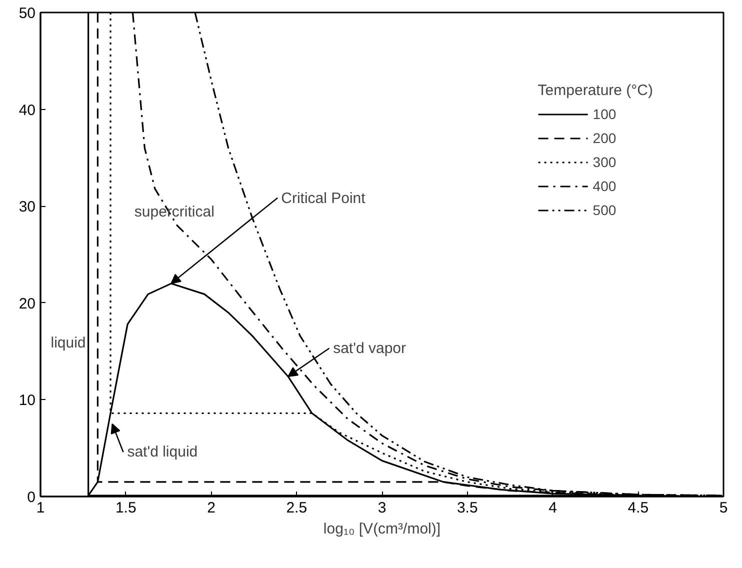 Image resolution: width=742 pixels, height=568 pixels. I want to click on y-tick-label: 20, so click(27, 303).